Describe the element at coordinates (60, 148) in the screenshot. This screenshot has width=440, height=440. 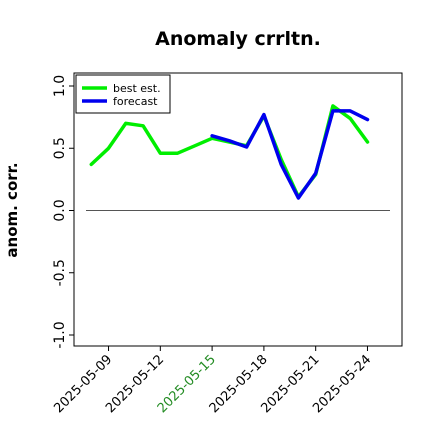
I see `y-tick-label: 0.5` at that location.